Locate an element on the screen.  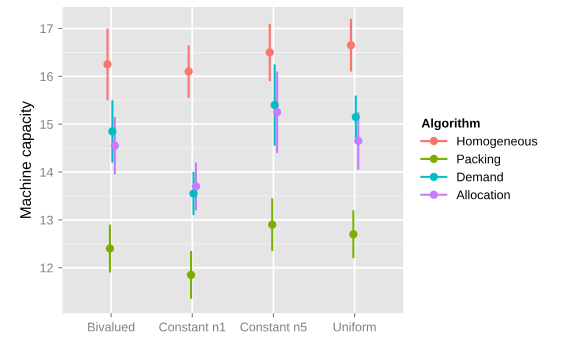
y-tick-label: 13 is located at coordinates (46, 220).